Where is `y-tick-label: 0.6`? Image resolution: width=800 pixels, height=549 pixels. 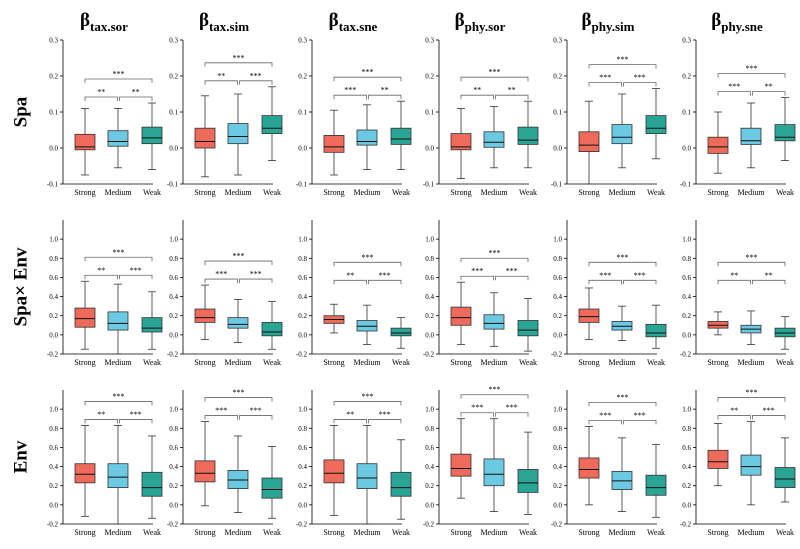 y-tick-label: 0.6 is located at coordinates (557, 278).